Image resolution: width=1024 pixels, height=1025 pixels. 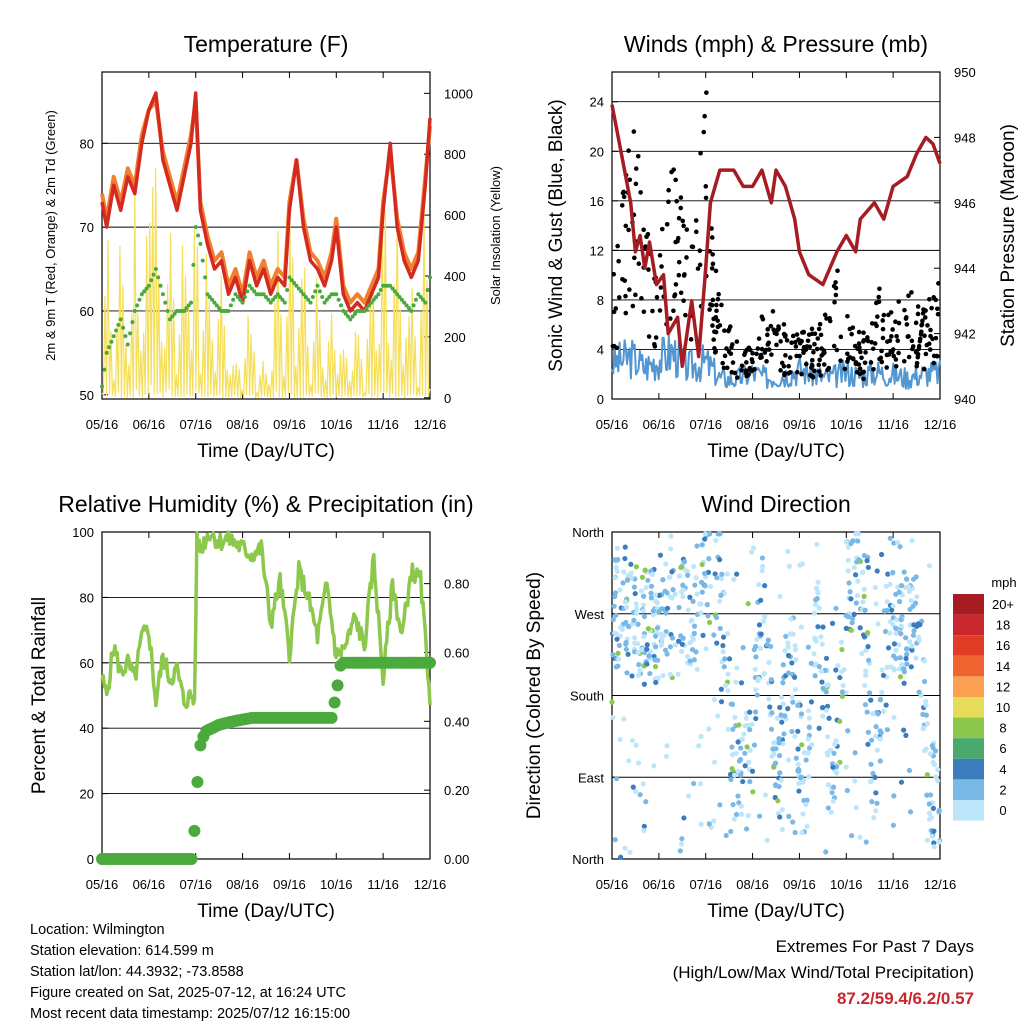 What do you see at coordinates (1002, 789) in the screenshot?
I see `colorbar-label-9: 2` at bounding box center [1002, 789].